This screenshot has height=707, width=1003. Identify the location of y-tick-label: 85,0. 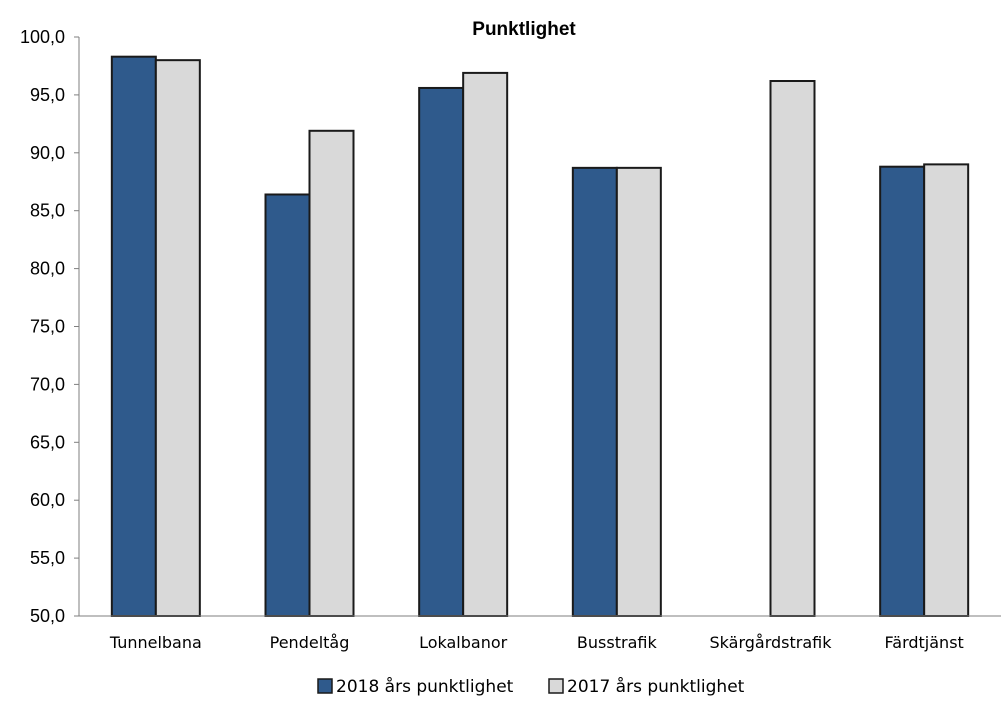
(47, 211).